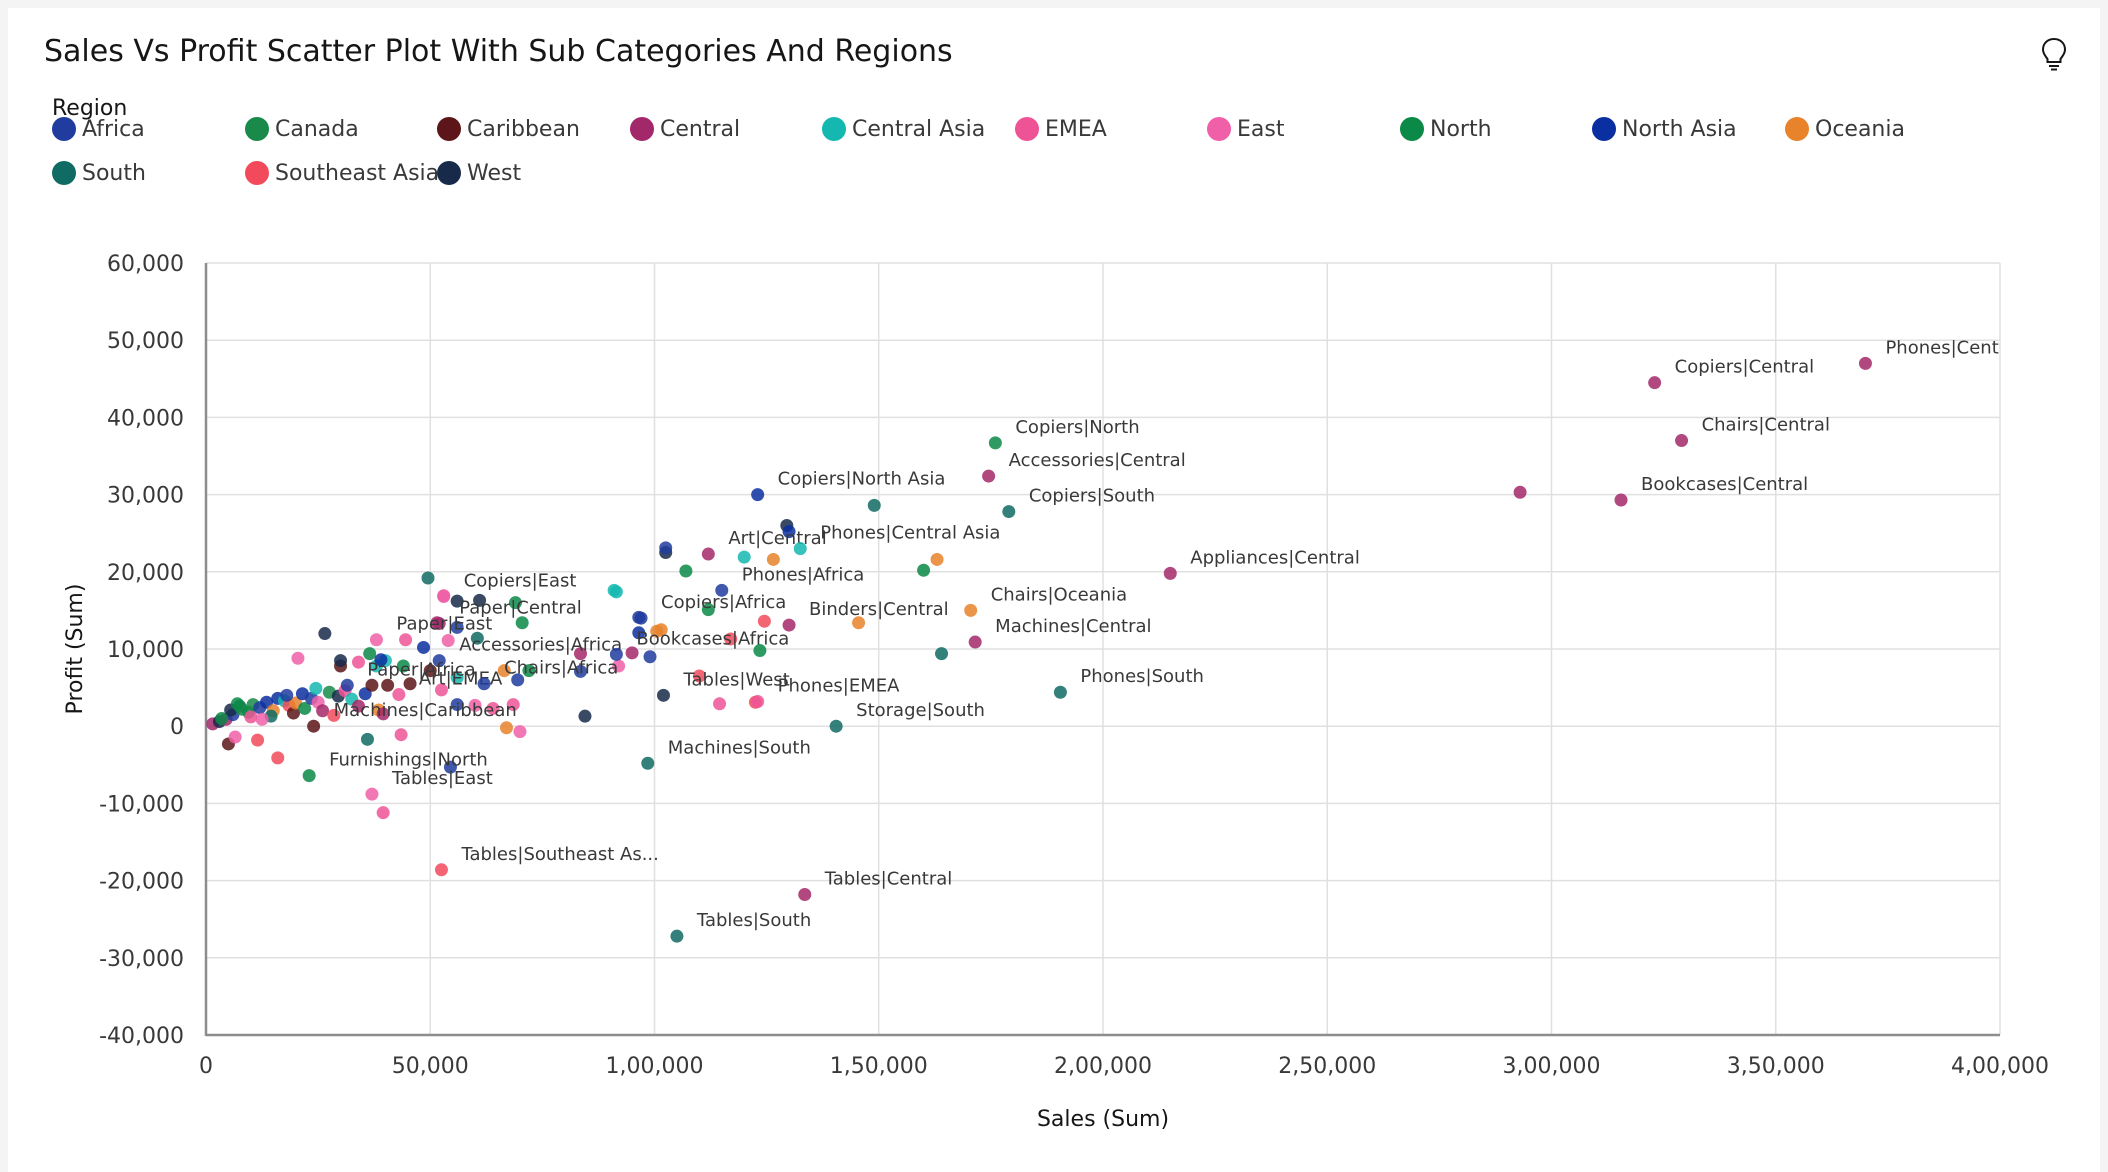 This screenshot has height=1172, width=2108. I want to click on point-label: Appliances|Central, so click(1275, 557).